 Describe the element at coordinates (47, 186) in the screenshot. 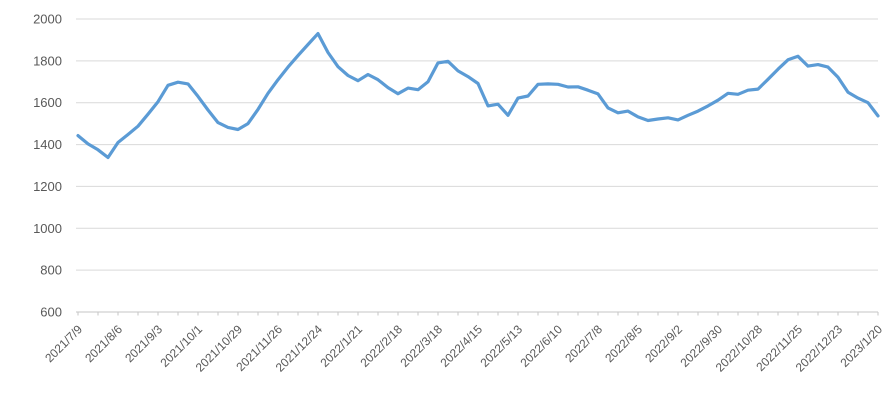

I see `y-axis-tick-label: 1200` at that location.